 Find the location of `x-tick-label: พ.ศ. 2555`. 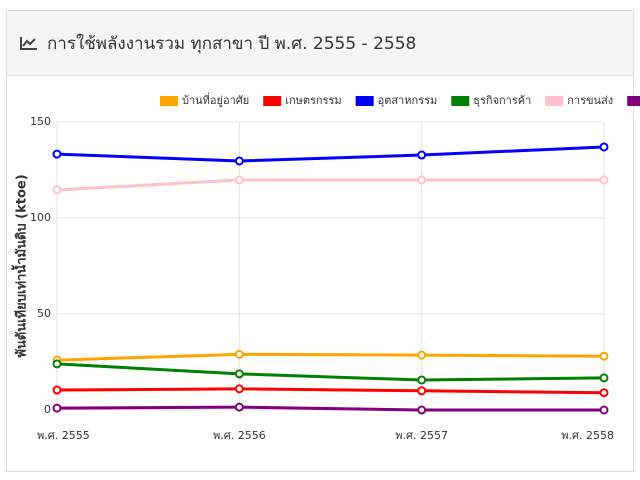

x-tick-label: พ.ศ. 2555 is located at coordinates (63, 435).